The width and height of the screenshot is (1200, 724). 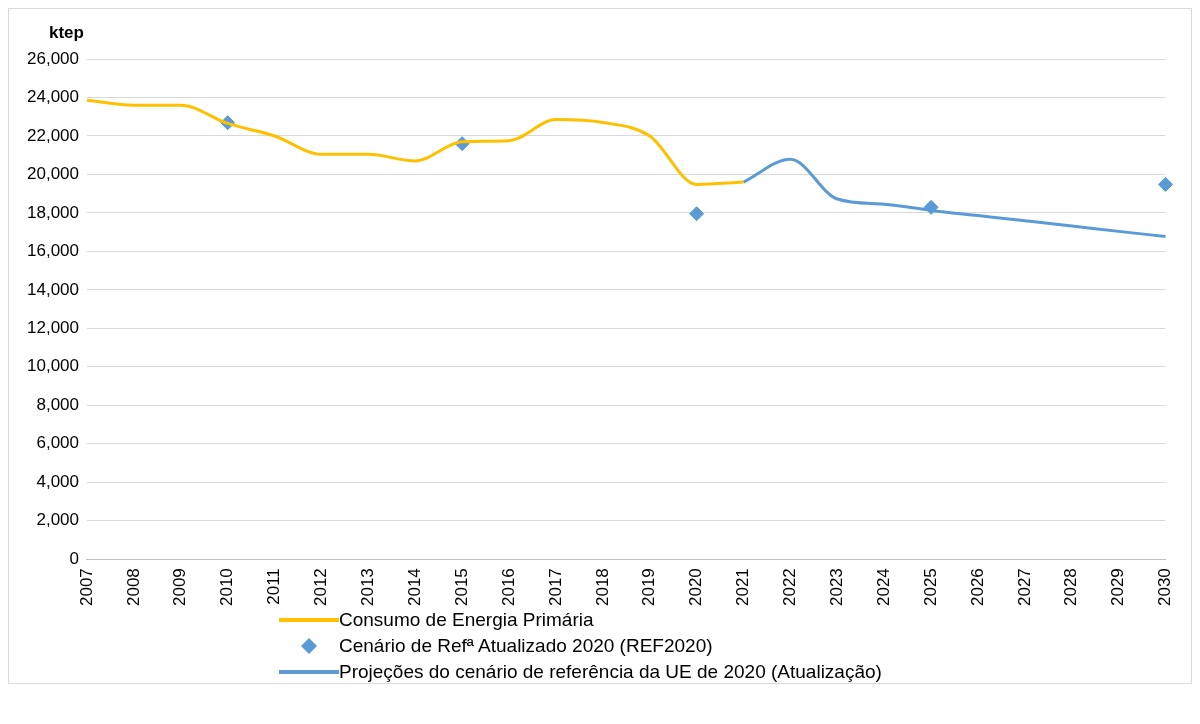 I want to click on y-tick-label: 24,000, so click(x=53, y=97).